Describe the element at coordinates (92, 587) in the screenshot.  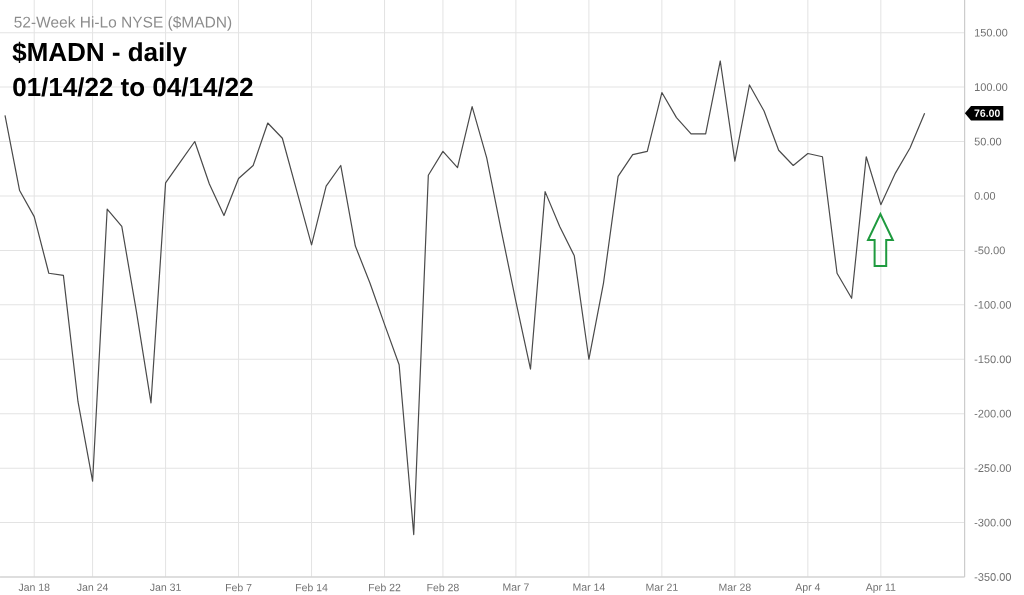
I see `x-tick-label: Jan 24` at that location.